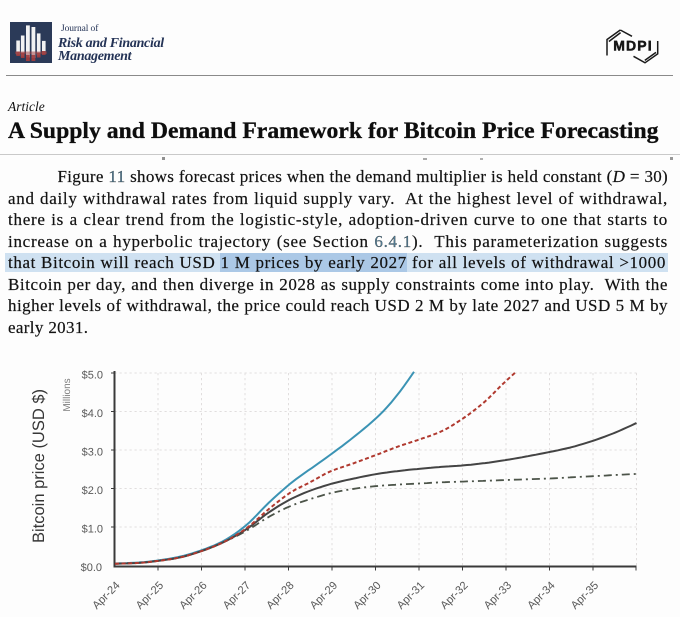 The height and width of the screenshot is (617, 680). I want to click on svg-text: Apr-29, so click(324, 596).